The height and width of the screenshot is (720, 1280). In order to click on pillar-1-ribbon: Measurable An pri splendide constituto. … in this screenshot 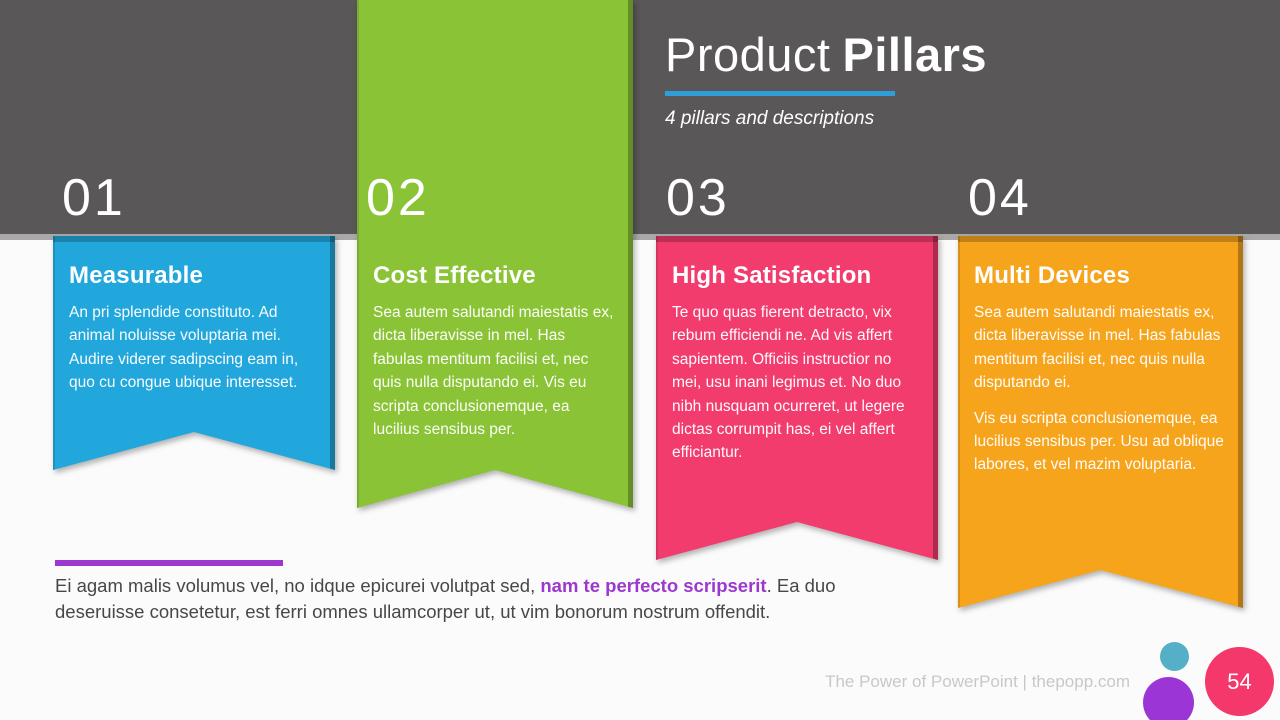, I will do `click(194, 353)`.